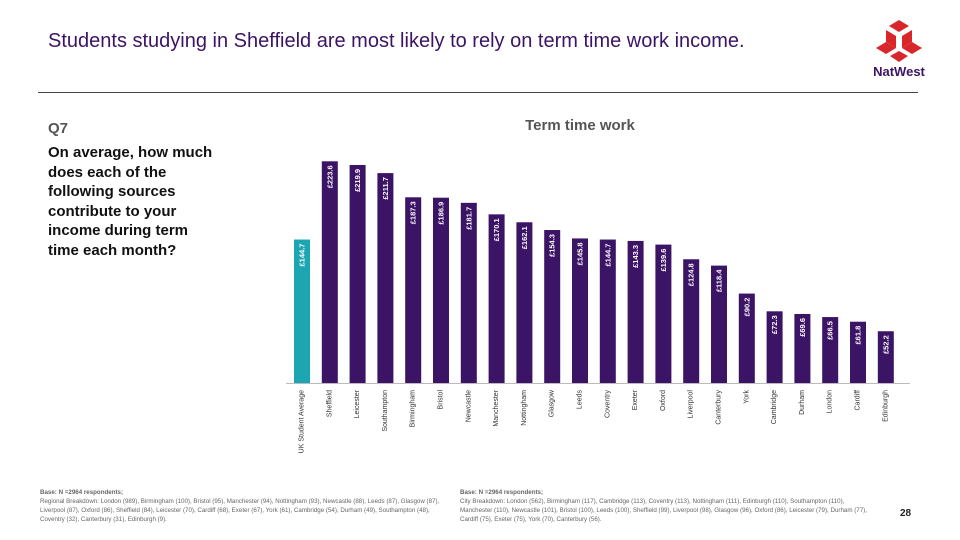 This screenshot has width=960, height=540. Describe the element at coordinates (413, 409) in the screenshot. I see `x-tick-label: Birmingham` at that location.